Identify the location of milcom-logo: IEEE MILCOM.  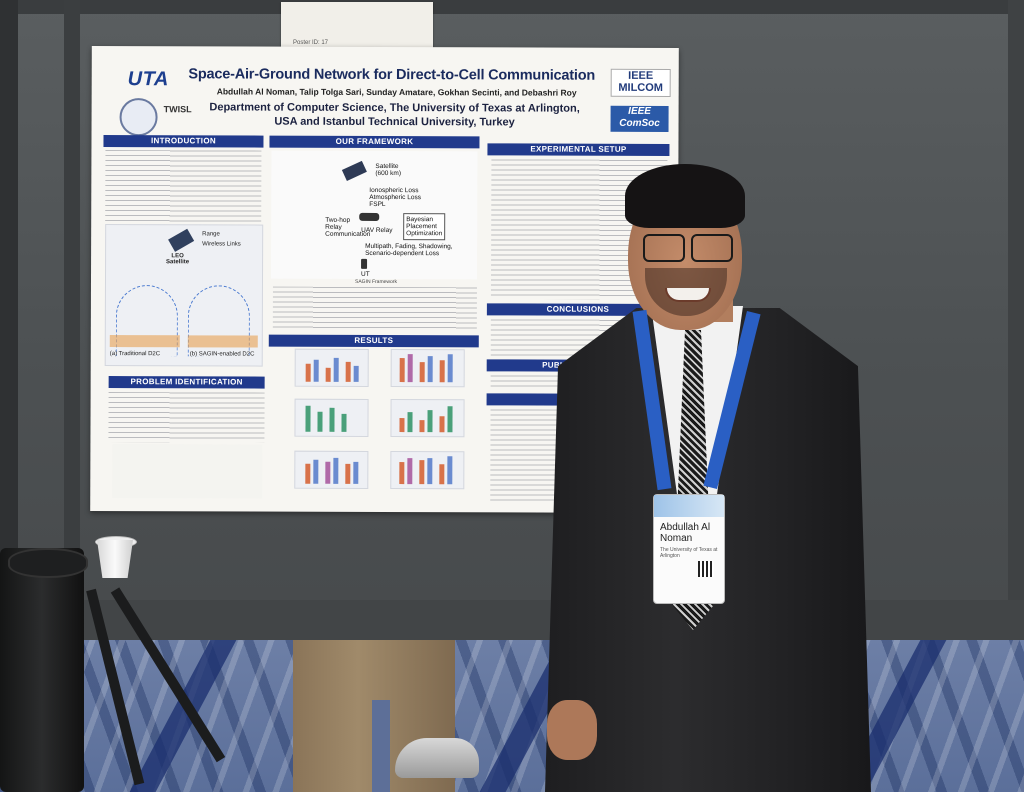
(640, 82).